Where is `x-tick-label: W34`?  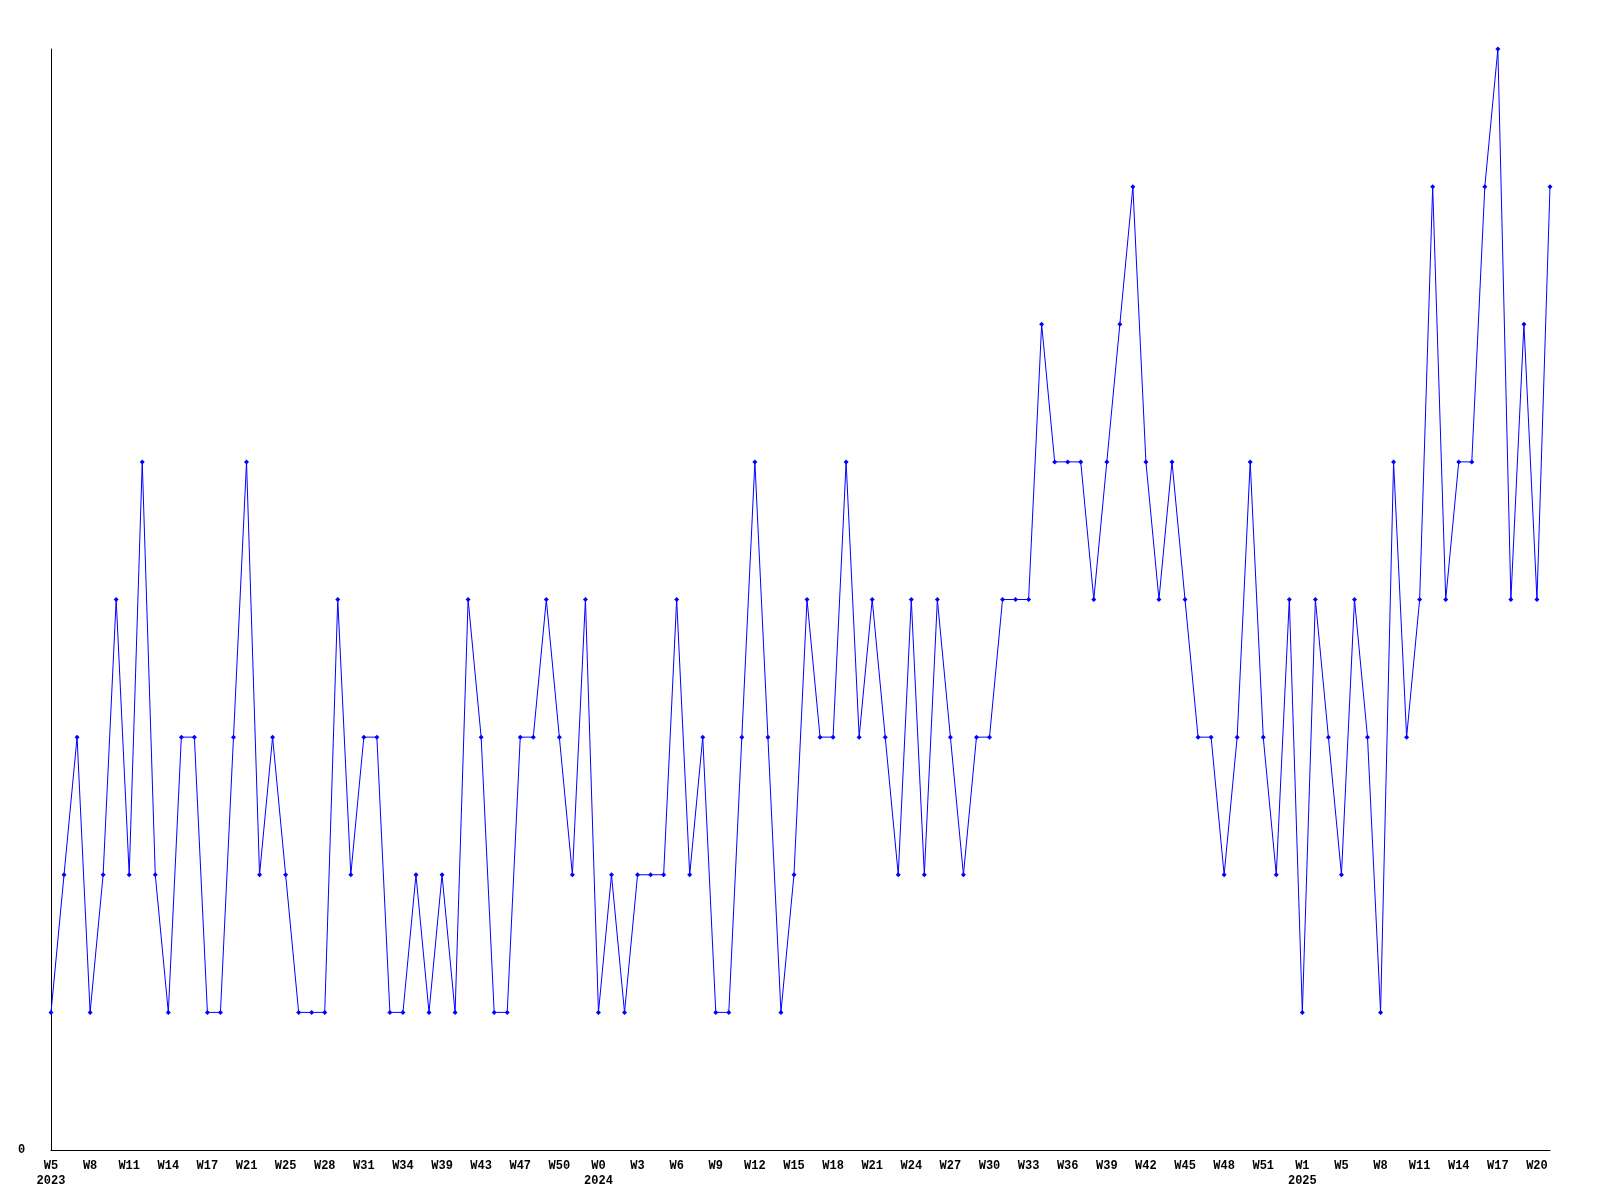 x-tick-label: W34 is located at coordinates (403, 1165).